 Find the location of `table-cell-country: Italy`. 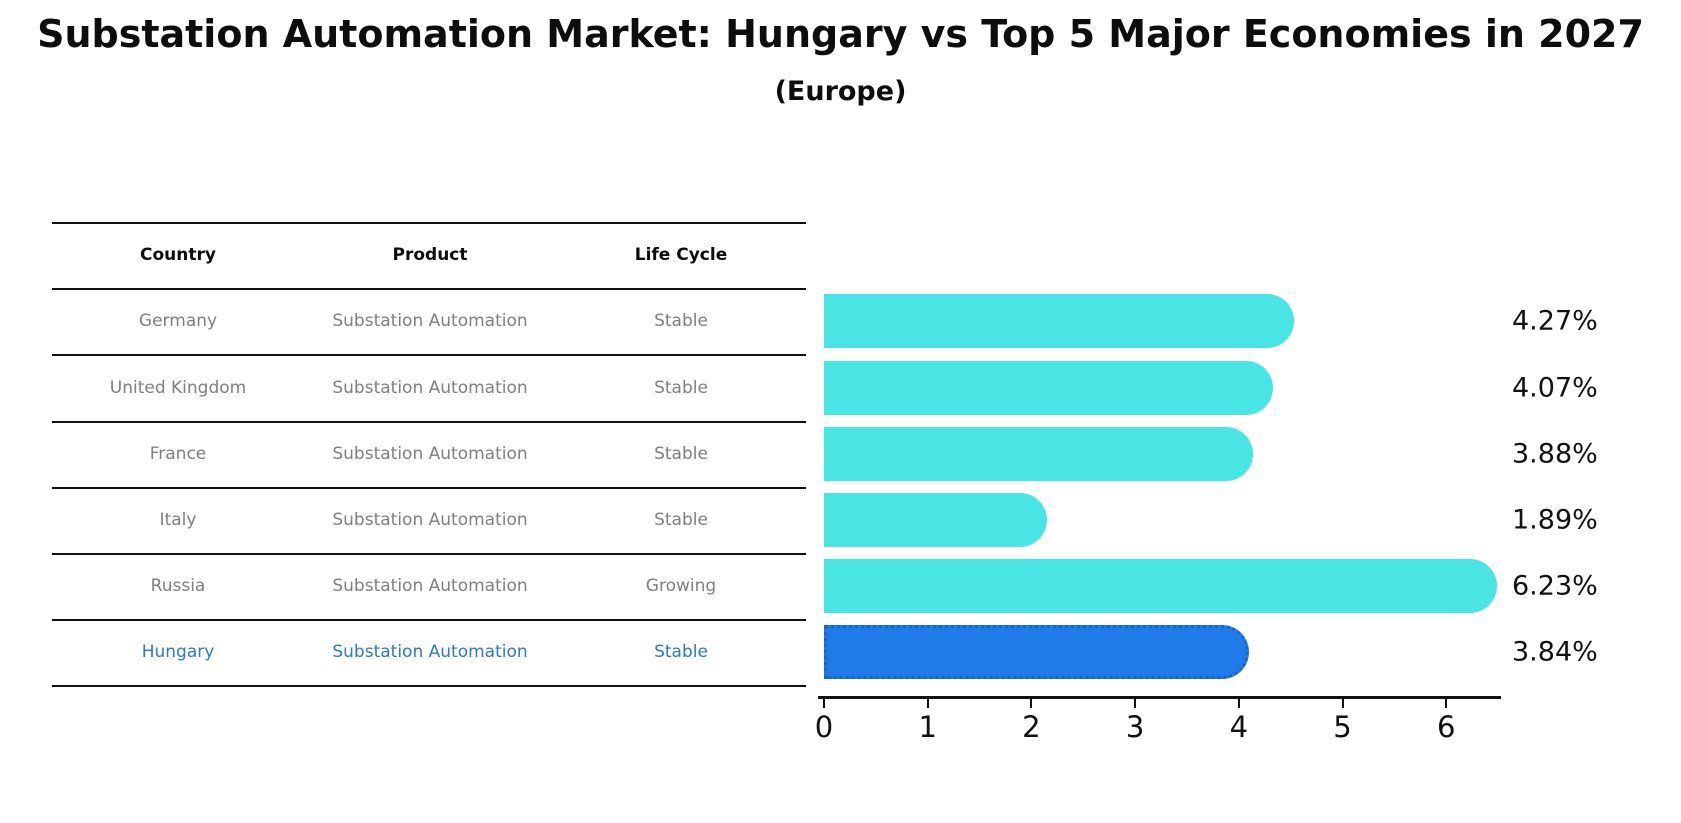

table-cell-country: Italy is located at coordinates (178, 520).